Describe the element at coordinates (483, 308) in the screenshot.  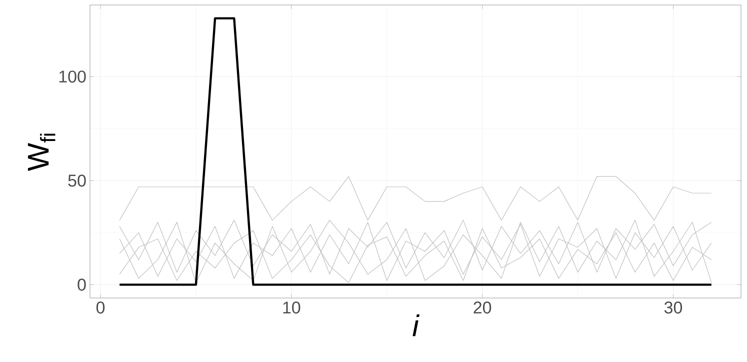
I see `x-tick-label: 20` at that location.